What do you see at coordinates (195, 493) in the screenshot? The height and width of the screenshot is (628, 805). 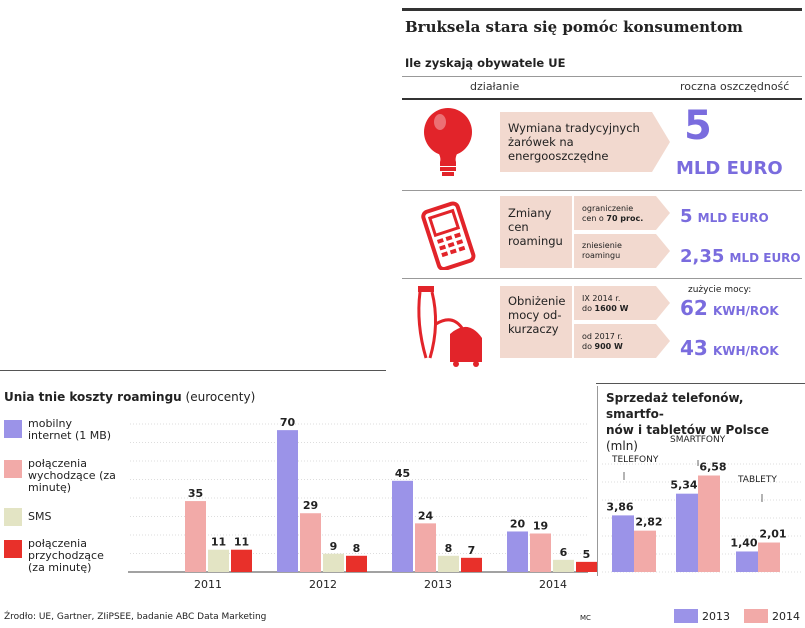 I see `data-label: 35` at bounding box center [195, 493].